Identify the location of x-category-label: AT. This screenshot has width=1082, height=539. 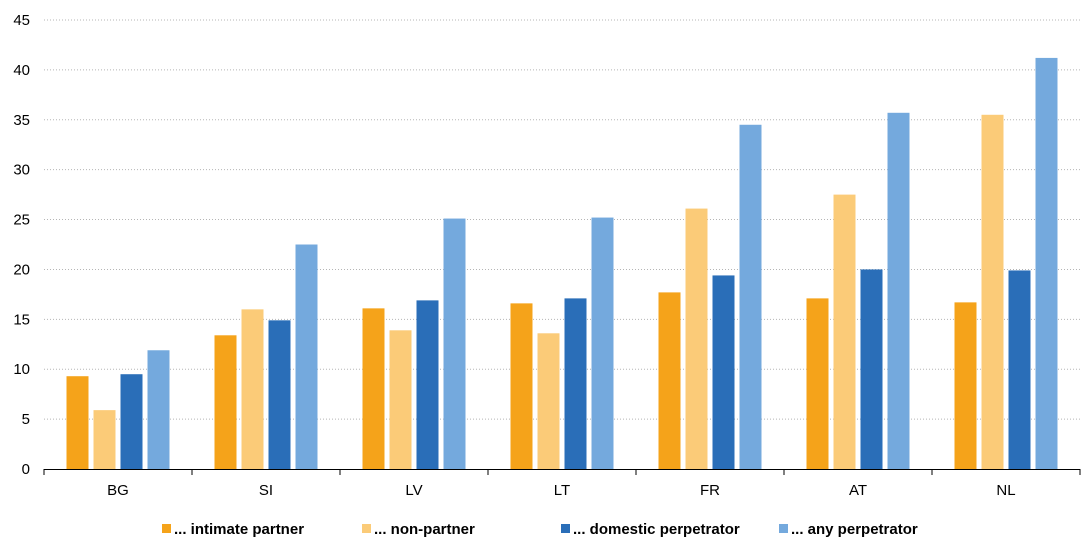
(858, 490).